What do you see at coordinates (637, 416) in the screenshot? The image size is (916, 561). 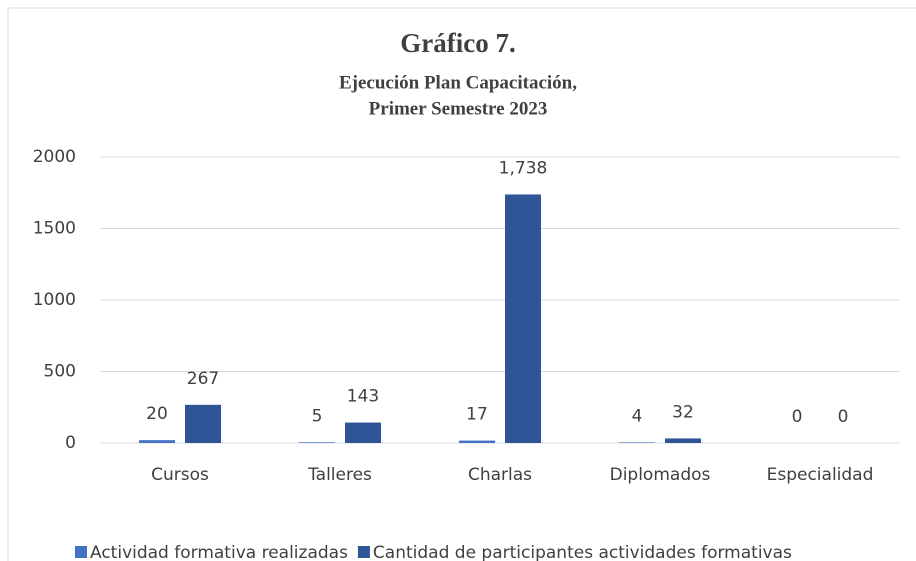 I see `data-label: 4` at bounding box center [637, 416].